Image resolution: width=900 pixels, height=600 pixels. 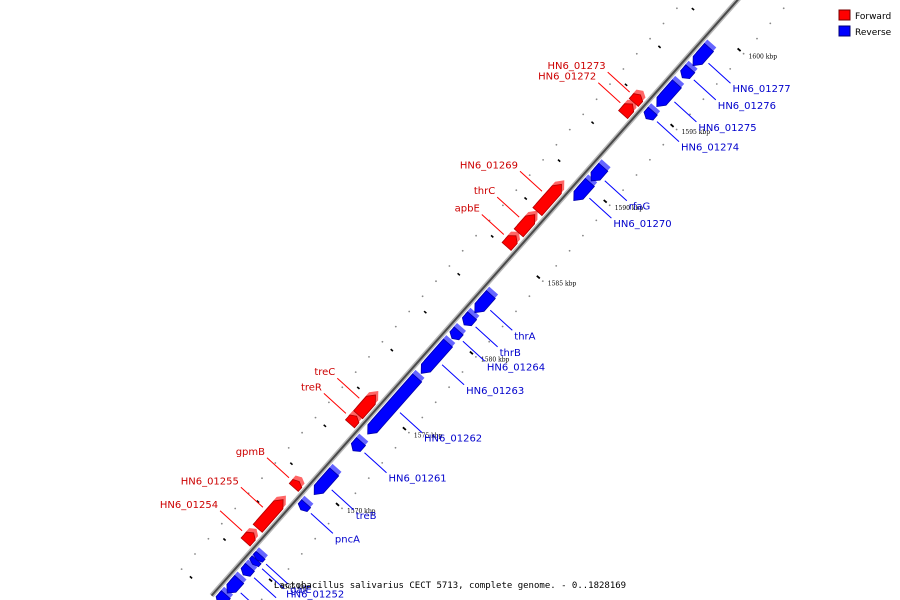 What do you see at coordinates (361, 511) in the screenshot?
I see `scale-tick-label: 1570 kbp` at bounding box center [361, 511].